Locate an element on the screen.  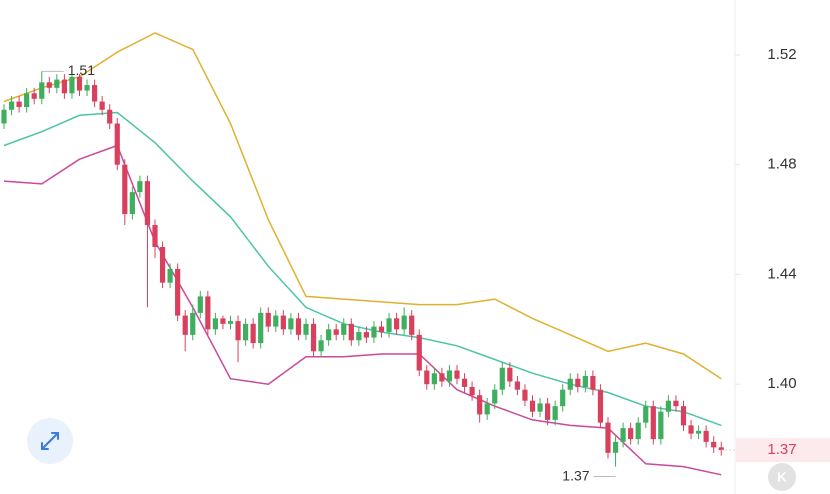
expand-icon is located at coordinates (50, 441).